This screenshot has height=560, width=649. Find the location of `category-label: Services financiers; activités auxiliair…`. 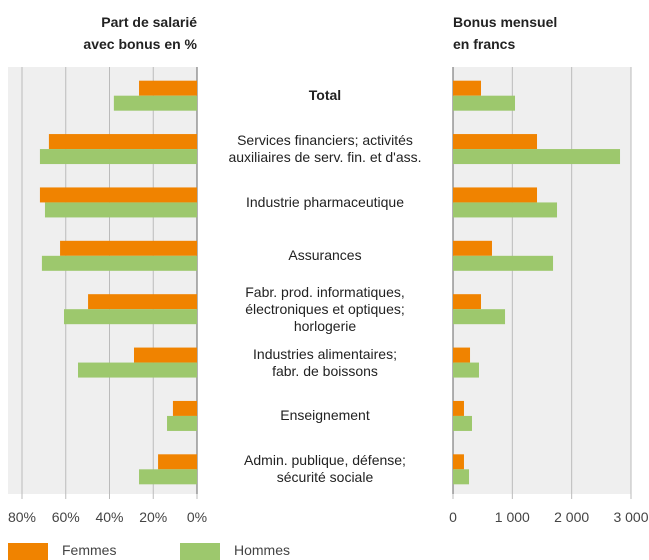

category-label: Services financiers; activités auxiliair… is located at coordinates (325, 149).